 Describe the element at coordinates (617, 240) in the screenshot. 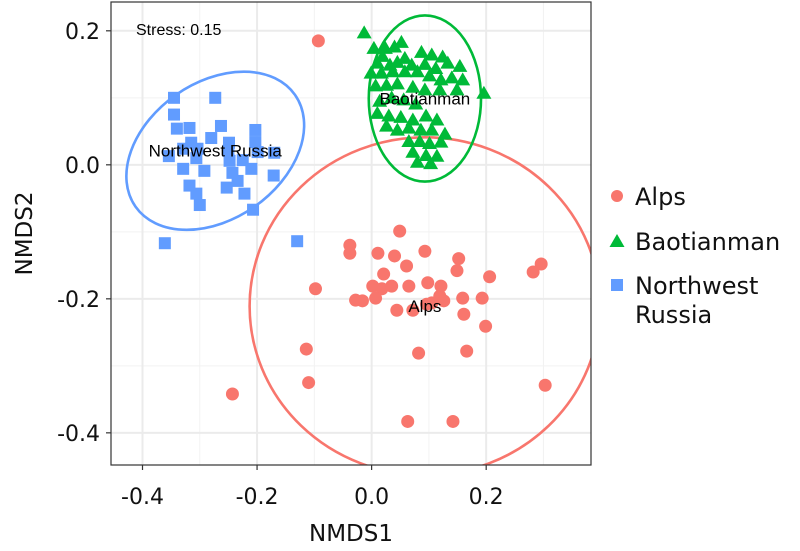

I see `legend-key-triangle-icon` at that location.